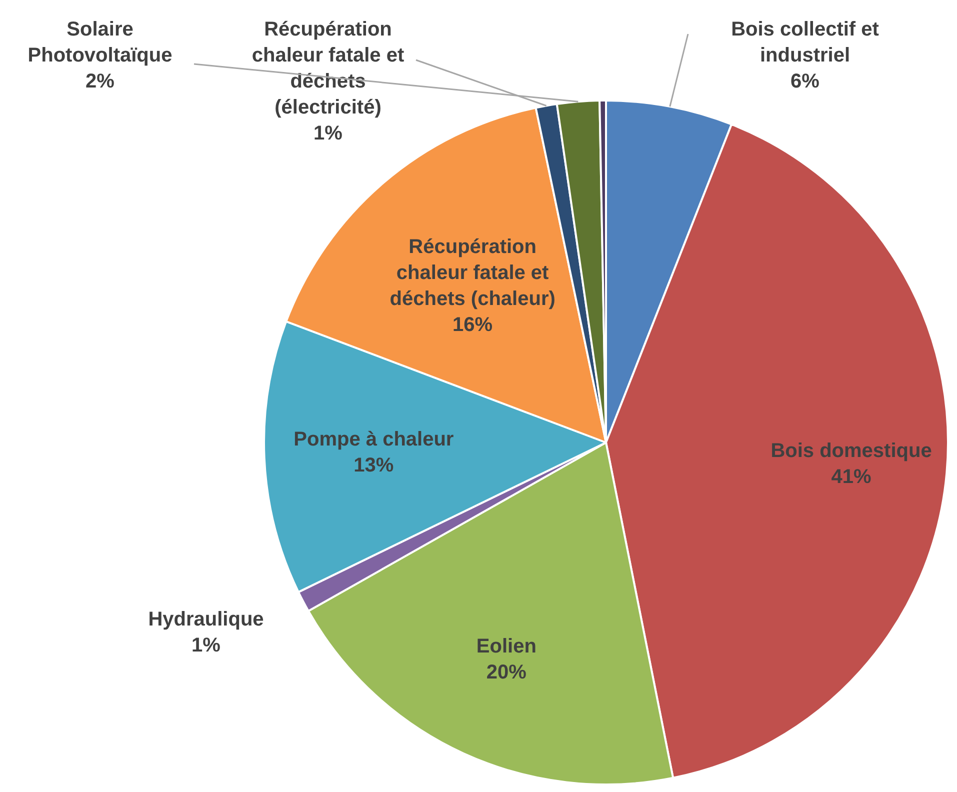 The width and height of the screenshot is (957, 792). I want to click on slice-label: Hydraulique, so click(206, 619).